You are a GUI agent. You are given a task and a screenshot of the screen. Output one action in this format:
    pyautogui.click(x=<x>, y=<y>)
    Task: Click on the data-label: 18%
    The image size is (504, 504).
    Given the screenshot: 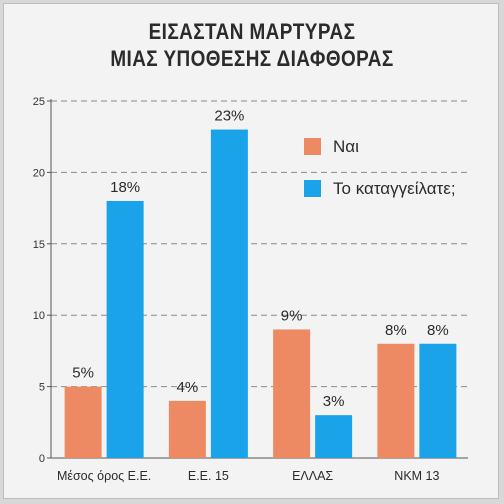 What is the action you would take?
    pyautogui.click(x=125, y=187)
    